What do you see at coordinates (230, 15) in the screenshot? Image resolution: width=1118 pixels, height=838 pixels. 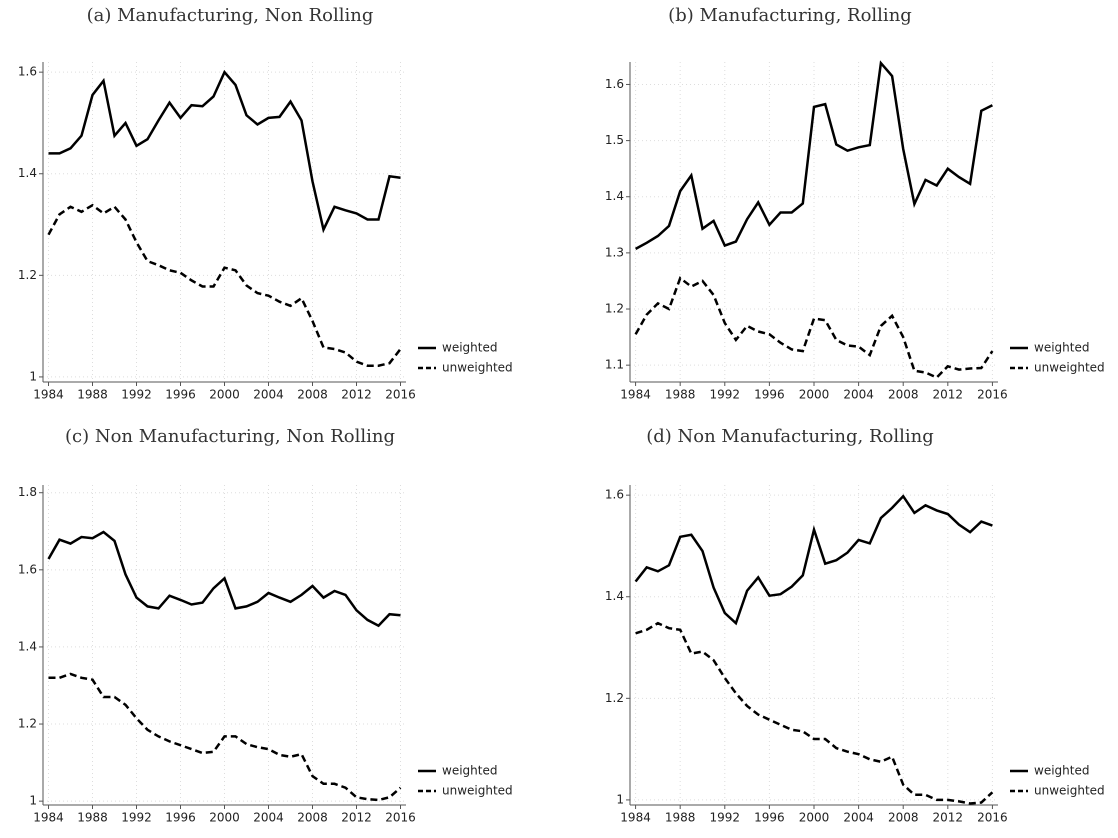 I see `chart-title: (a) Manufacturing, Non Rolling` at bounding box center [230, 15].